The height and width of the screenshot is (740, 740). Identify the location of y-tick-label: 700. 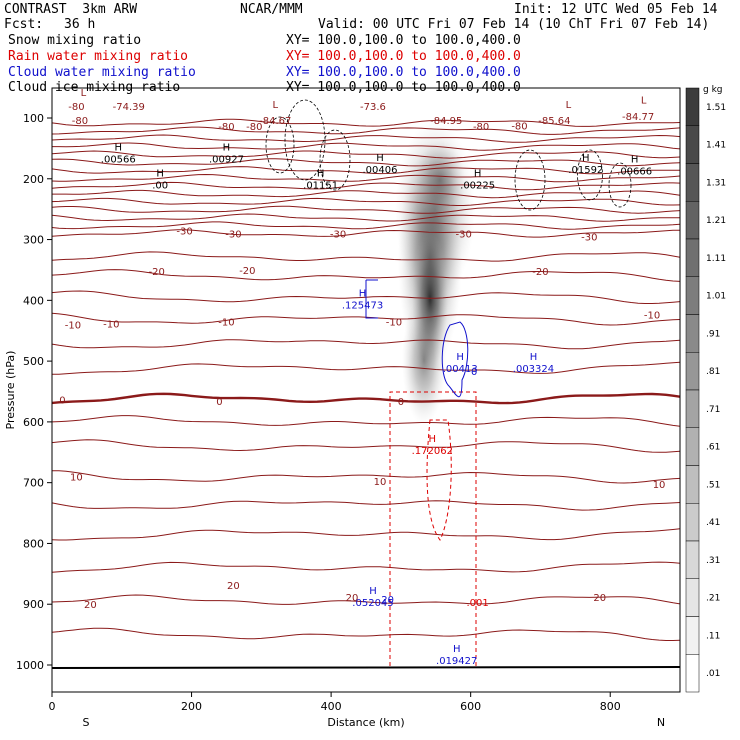
(33, 483).